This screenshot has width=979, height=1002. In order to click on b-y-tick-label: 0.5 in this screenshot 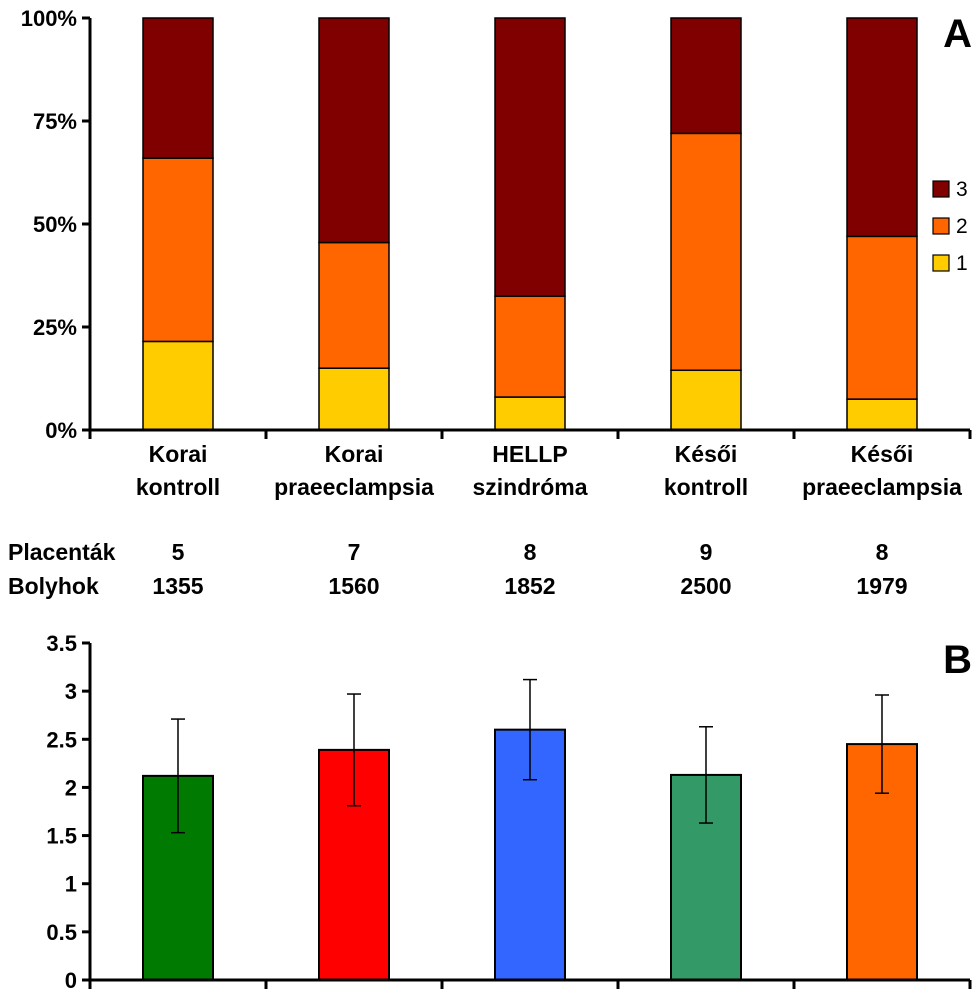, I will do `click(61, 932)`.